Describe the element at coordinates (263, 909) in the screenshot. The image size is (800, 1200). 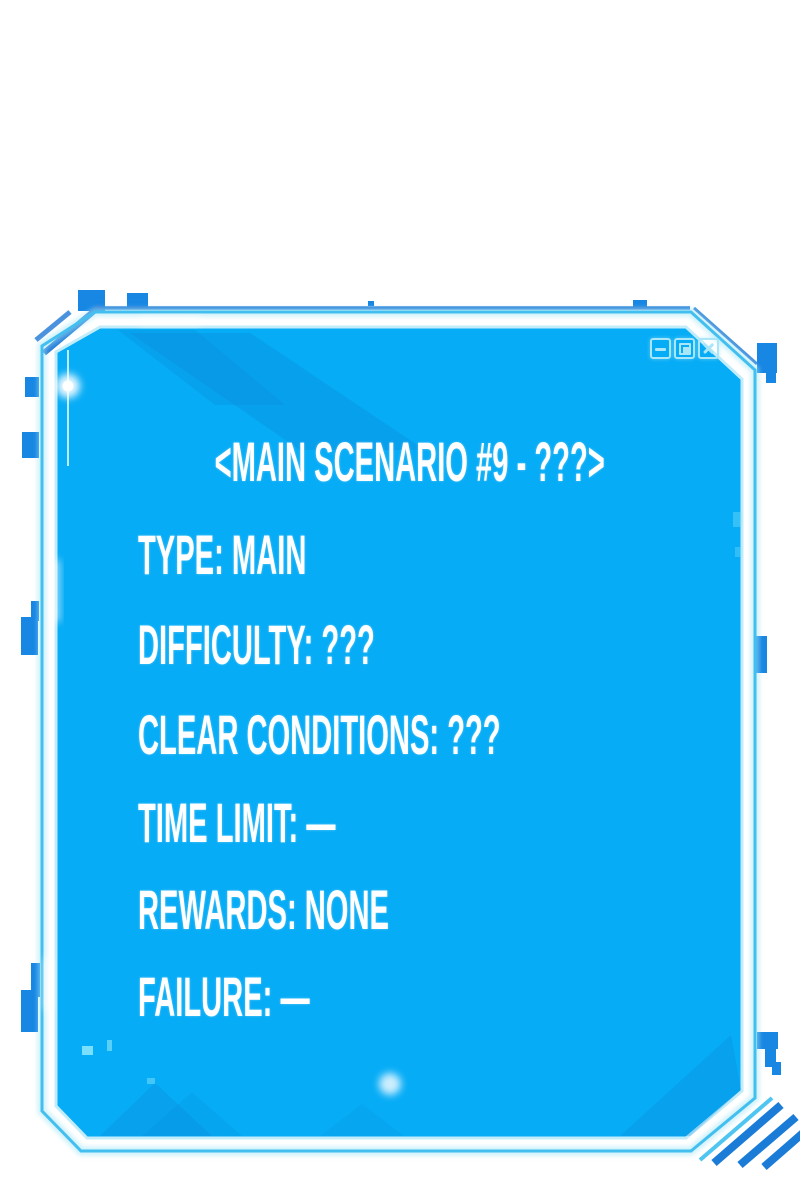
I see `field-rewards: REWARDS: NONE` at that location.